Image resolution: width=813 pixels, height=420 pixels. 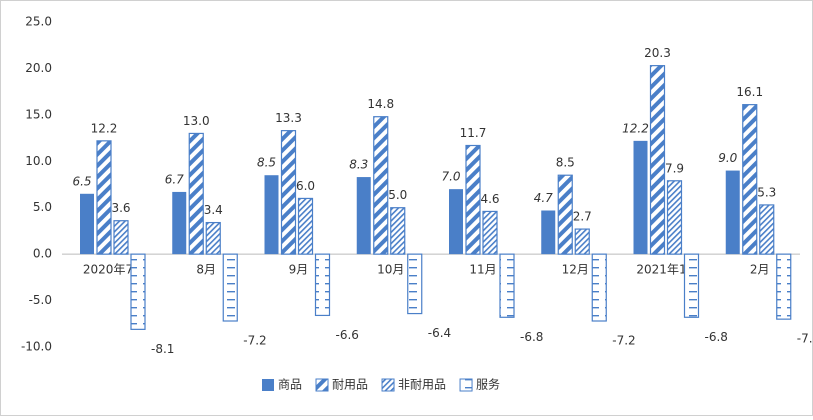 I want to click on x-tick-label: 2020年7月, so click(x=114, y=270).